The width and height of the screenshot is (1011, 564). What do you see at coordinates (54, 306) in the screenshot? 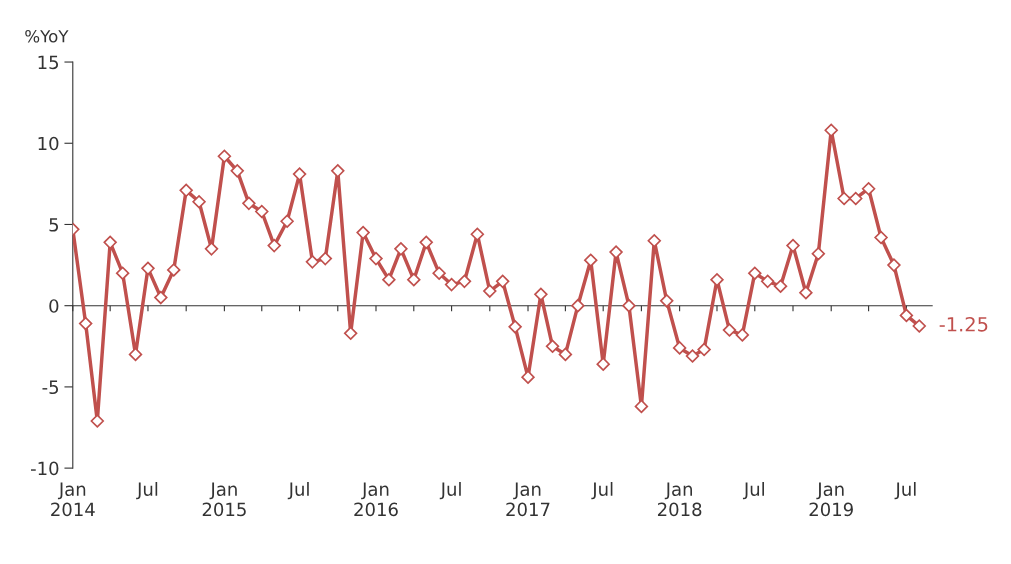
I see `y-tick-label: 0` at bounding box center [54, 306].